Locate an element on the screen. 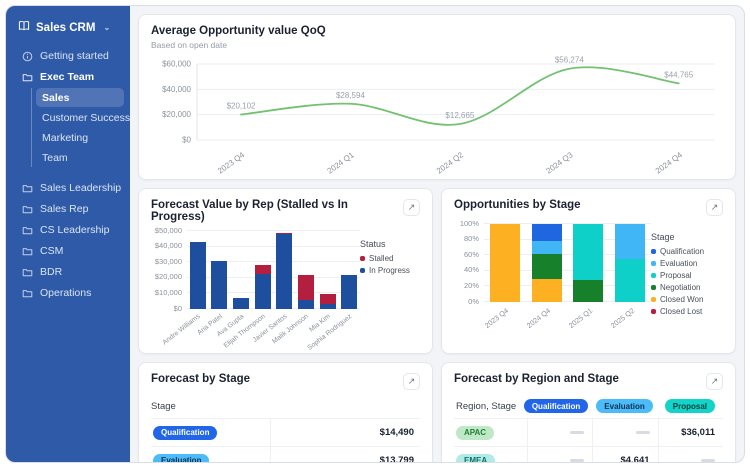  forecast-value: $4,641 is located at coordinates (635, 458).